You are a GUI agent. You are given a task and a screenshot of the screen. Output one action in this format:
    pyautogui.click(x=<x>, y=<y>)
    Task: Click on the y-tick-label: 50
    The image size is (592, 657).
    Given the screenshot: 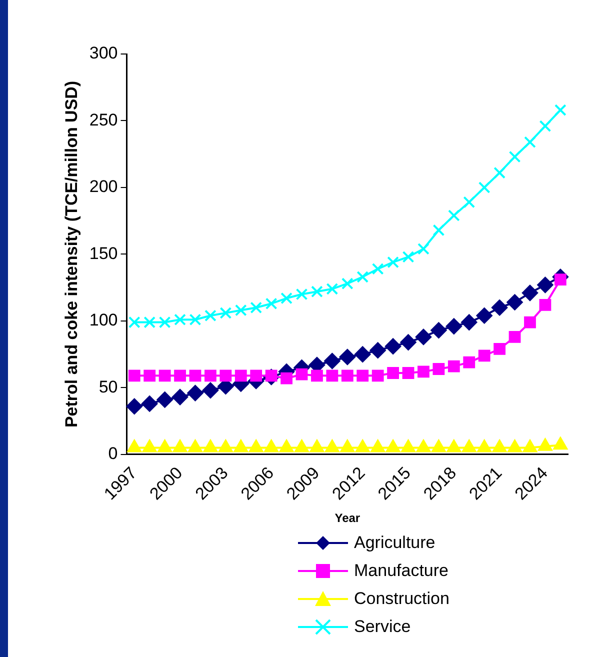 What is the action you would take?
    pyautogui.click(x=108, y=386)
    